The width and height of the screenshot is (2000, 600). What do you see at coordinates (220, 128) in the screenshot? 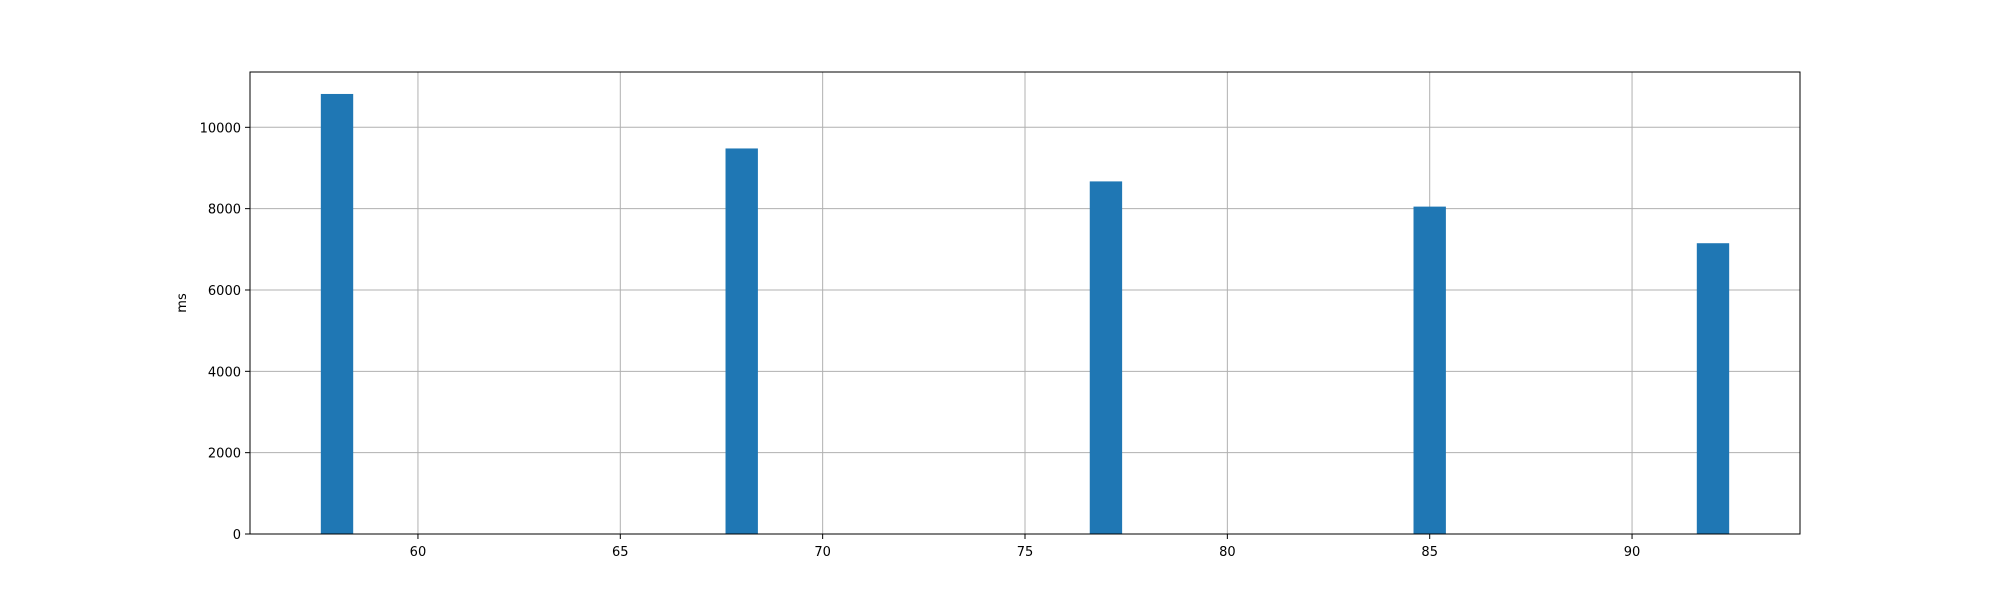
I see `y-tick-label: 10000` at bounding box center [220, 128].